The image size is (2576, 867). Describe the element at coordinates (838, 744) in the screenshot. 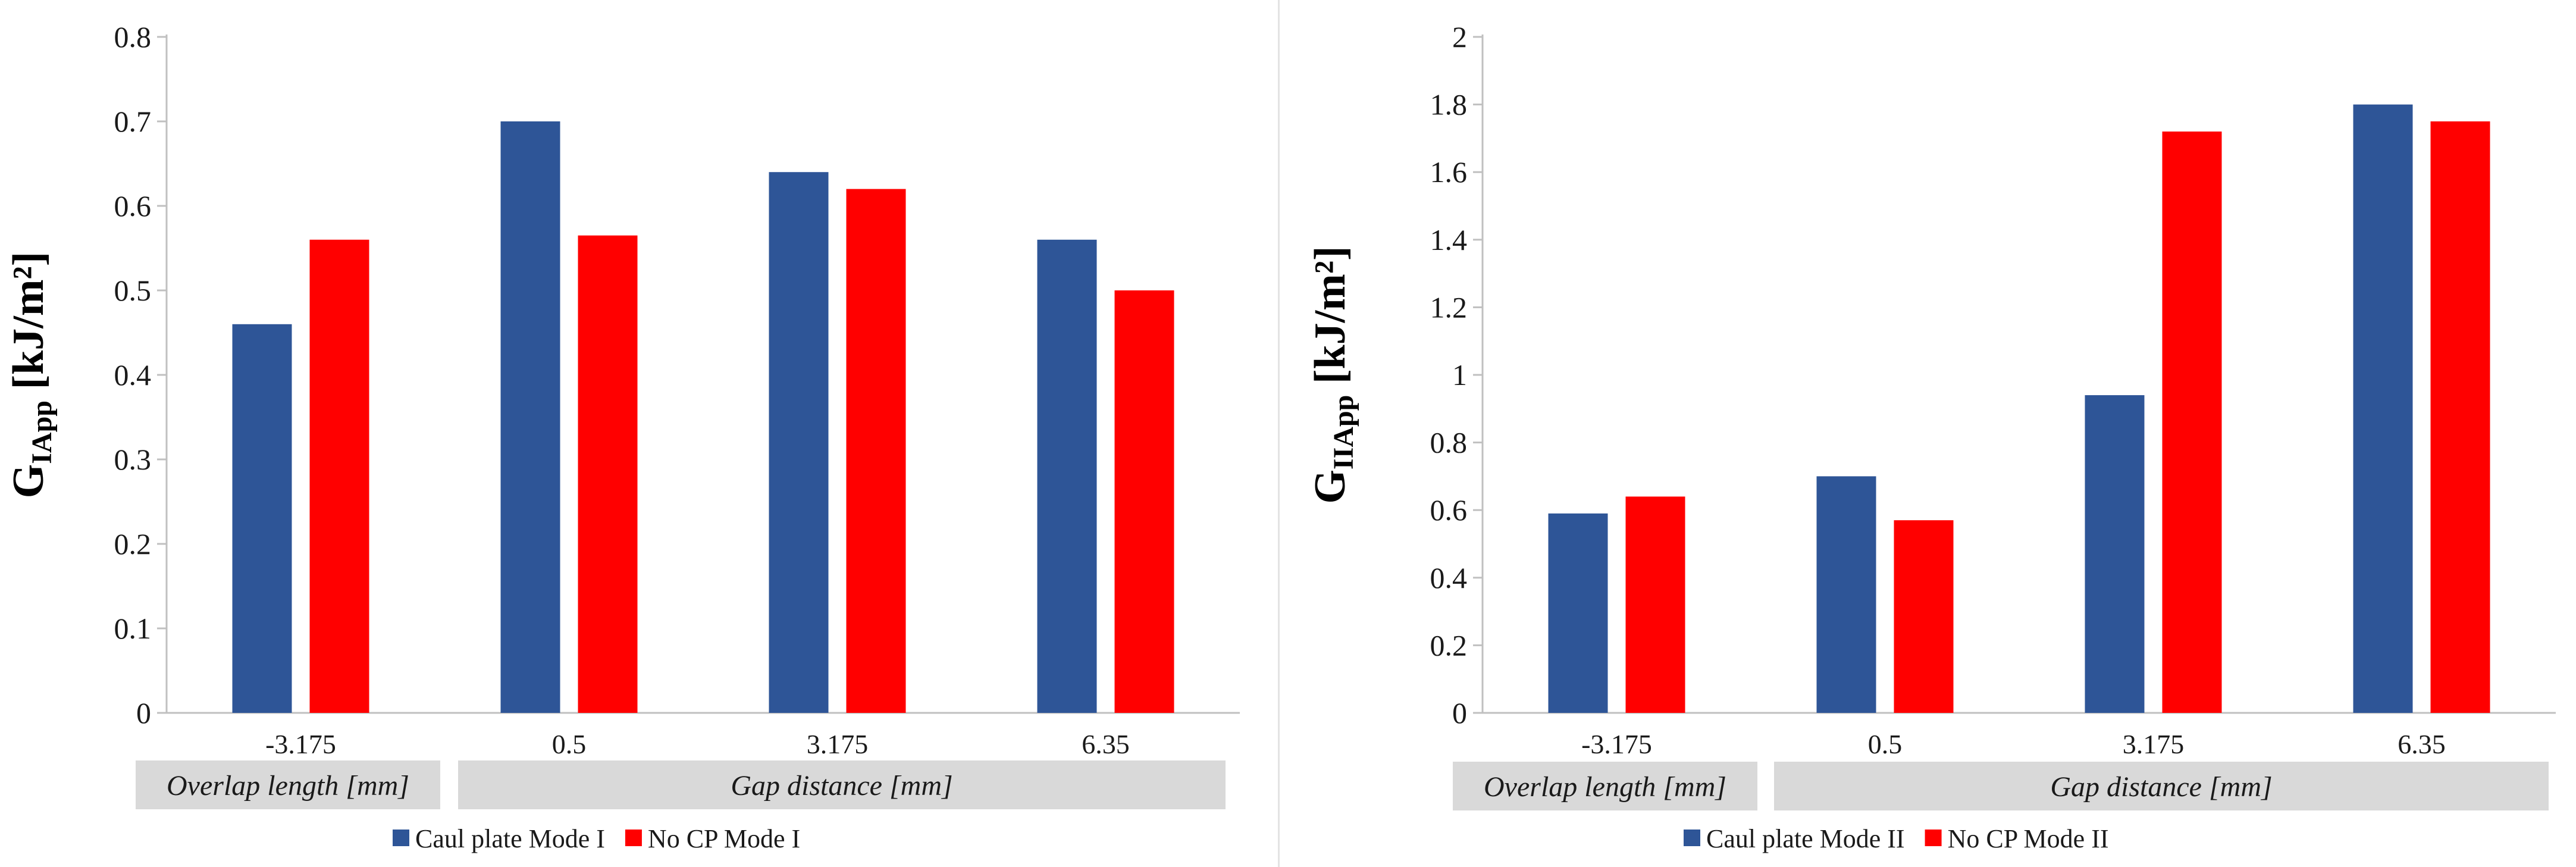

I see `left-category-label: 3.175` at that location.